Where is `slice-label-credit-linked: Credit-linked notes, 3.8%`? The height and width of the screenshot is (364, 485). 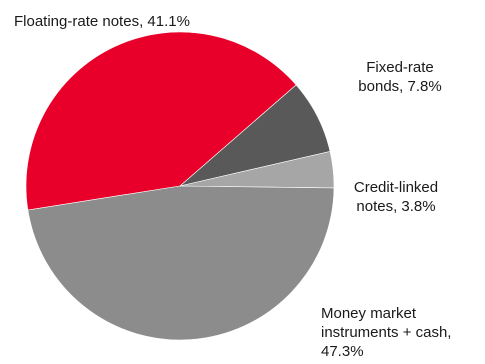
slice-label-credit-linked: Credit-linked notes, 3.8% is located at coordinates (396, 197).